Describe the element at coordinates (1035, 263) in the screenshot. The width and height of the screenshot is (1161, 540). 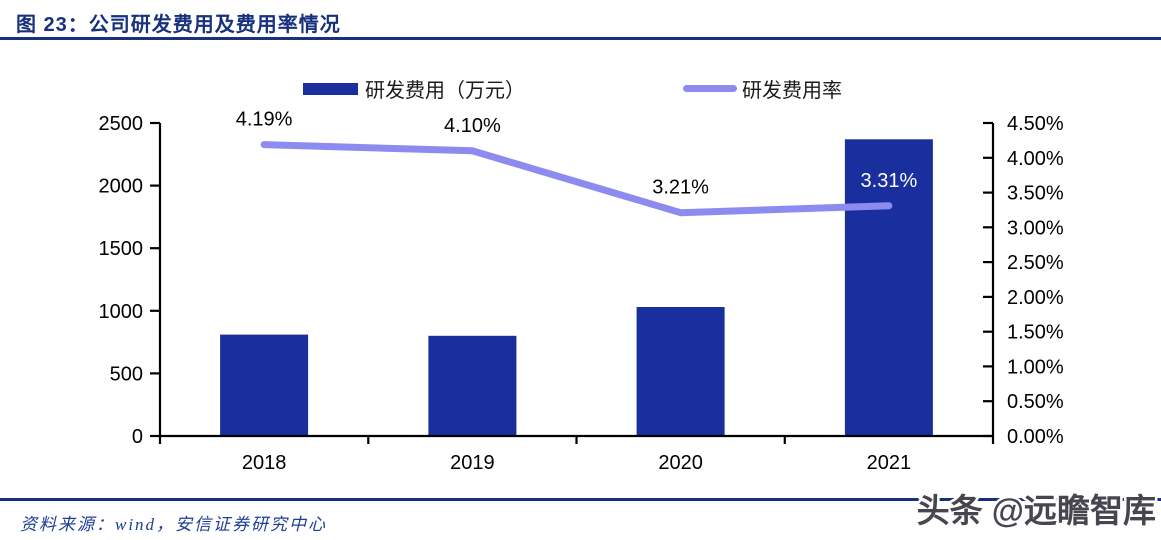
I see `right-axis-tick-label: 2.50%` at that location.